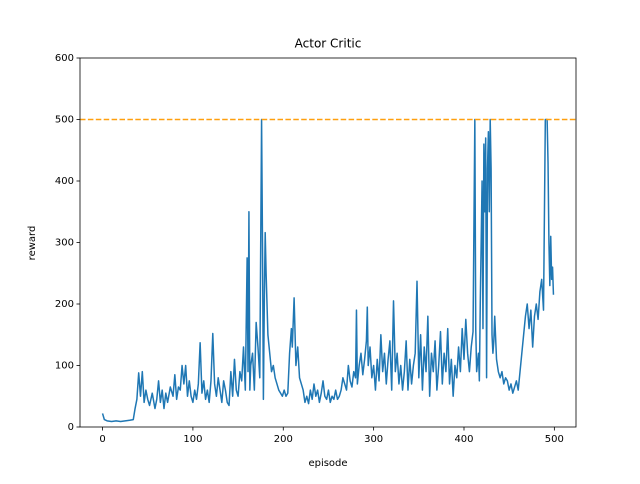 This screenshot has width=640, height=484. What do you see at coordinates (64, 58) in the screenshot?
I see `y-tick-label: 600` at bounding box center [64, 58].